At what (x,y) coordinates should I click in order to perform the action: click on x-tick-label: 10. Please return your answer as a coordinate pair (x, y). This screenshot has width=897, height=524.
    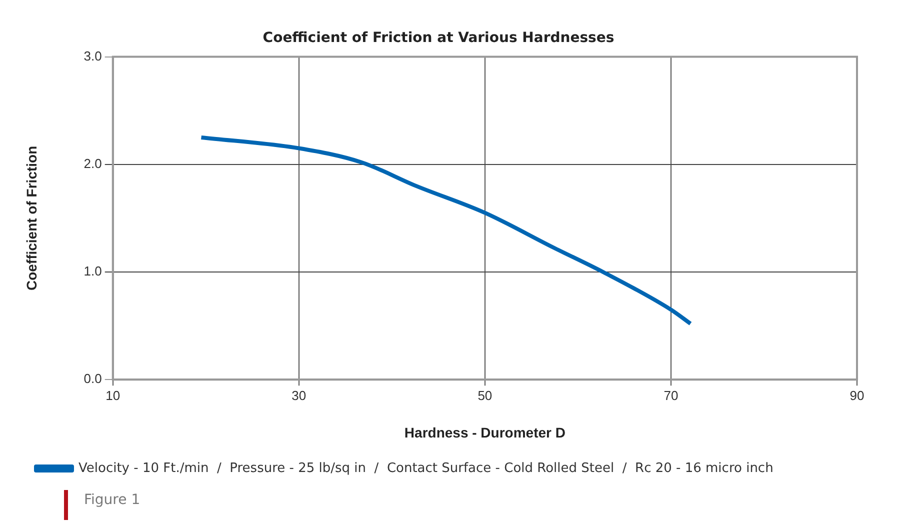
    Looking at the image, I should click on (113, 395).